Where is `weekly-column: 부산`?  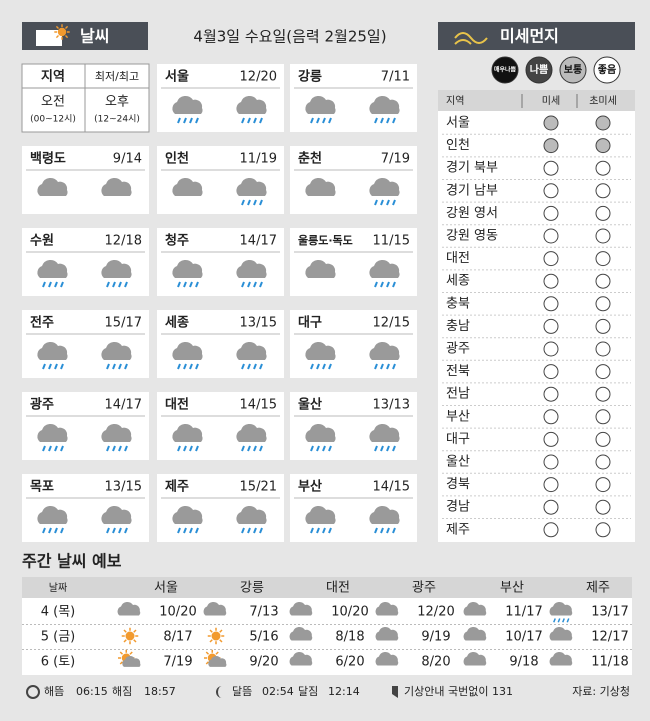
weekly-column: 부산 is located at coordinates (512, 588).